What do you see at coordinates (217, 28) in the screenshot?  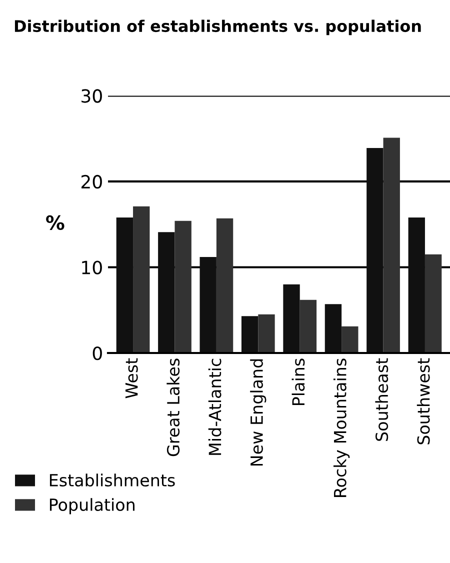 I see `chart-title: Distribution of establishments vs. population` at bounding box center [217, 28].